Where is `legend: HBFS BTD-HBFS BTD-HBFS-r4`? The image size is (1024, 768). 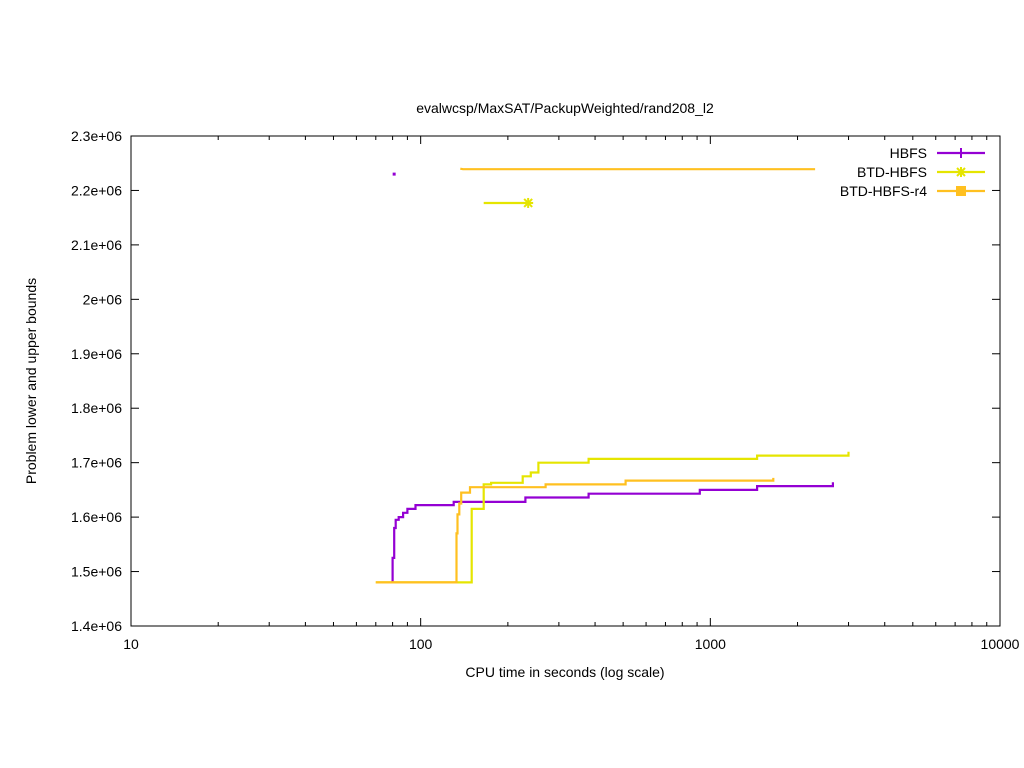
legend: HBFS BTD-HBFS BTD-HBFS-r4 is located at coordinates (912, 172).